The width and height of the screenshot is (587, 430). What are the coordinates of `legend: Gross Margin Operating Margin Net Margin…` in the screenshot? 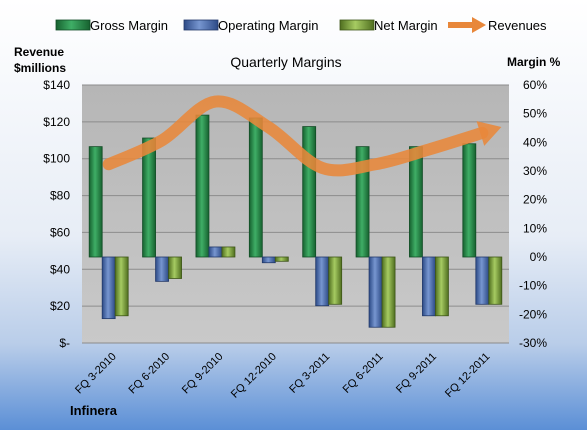 It's located at (301, 25).